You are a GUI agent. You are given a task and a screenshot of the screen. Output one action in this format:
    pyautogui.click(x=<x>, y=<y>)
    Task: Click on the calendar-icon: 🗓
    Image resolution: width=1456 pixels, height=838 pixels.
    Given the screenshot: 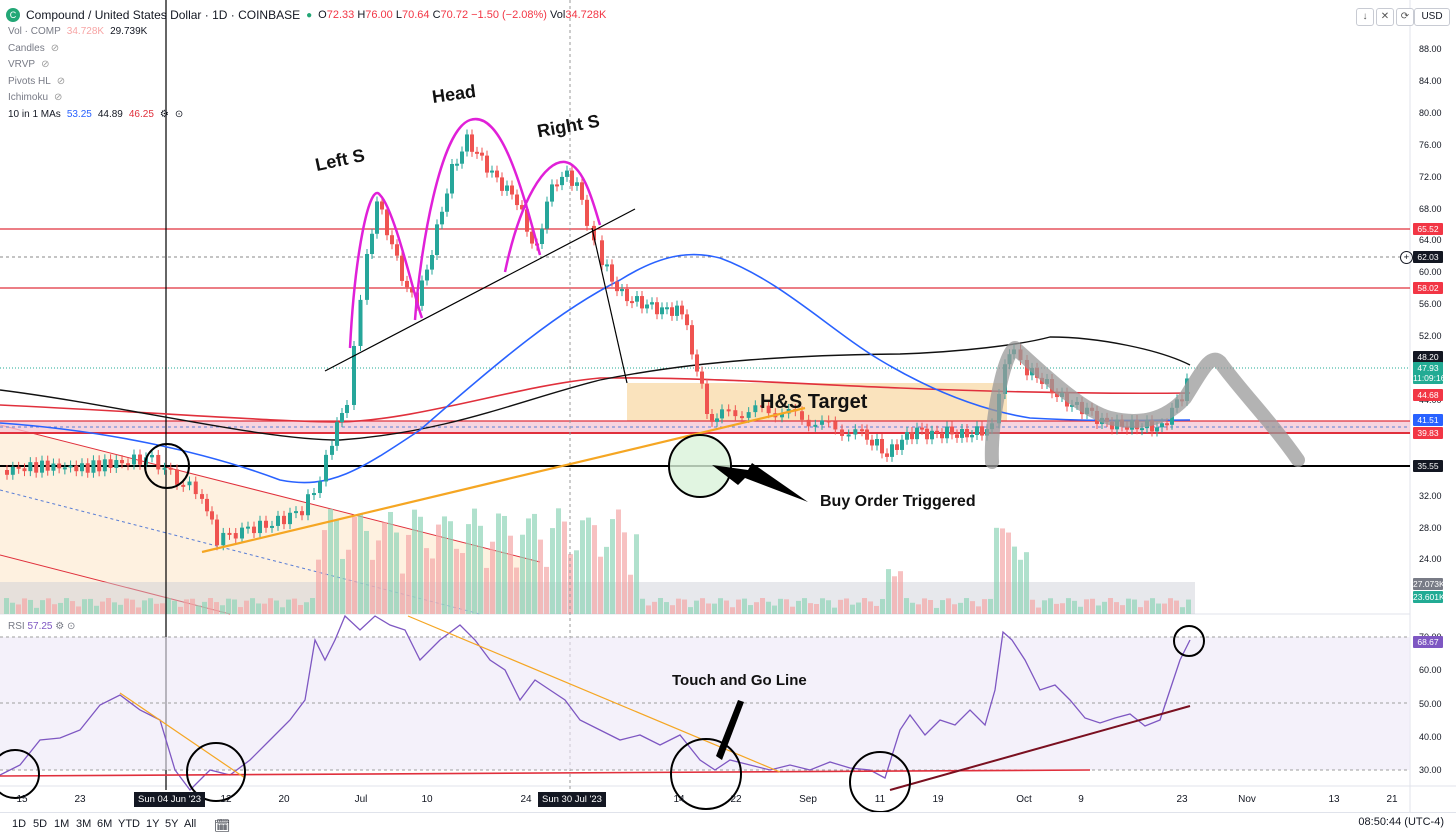 What is the action you would take?
    pyautogui.click(x=222, y=825)
    